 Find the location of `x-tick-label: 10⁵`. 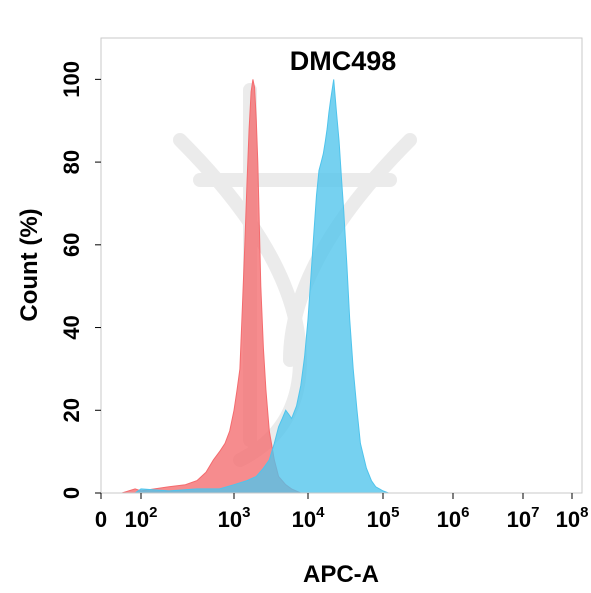

x-tick-label: 10⁵ is located at coordinates (383, 518).